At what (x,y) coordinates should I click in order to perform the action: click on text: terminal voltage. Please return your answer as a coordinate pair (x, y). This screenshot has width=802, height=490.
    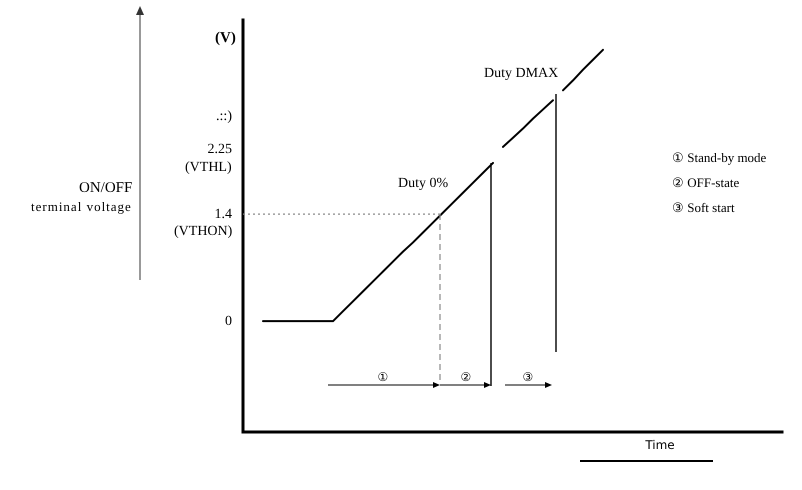
    Looking at the image, I should click on (81, 207).